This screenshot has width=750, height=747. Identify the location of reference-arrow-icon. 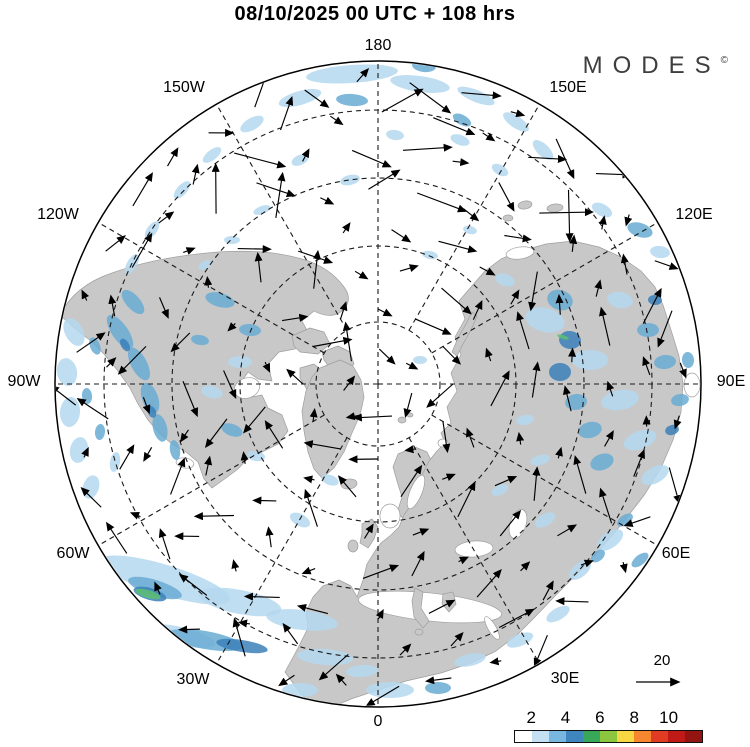
(658, 682).